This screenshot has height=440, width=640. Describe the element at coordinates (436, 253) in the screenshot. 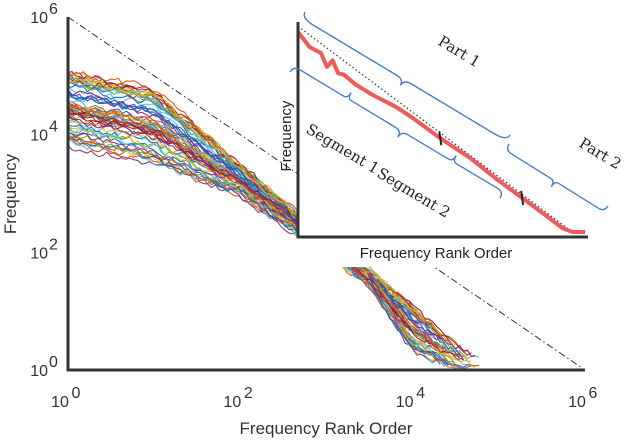

I see `inset-x-axis-label: Frequency Rank Order` at that location.